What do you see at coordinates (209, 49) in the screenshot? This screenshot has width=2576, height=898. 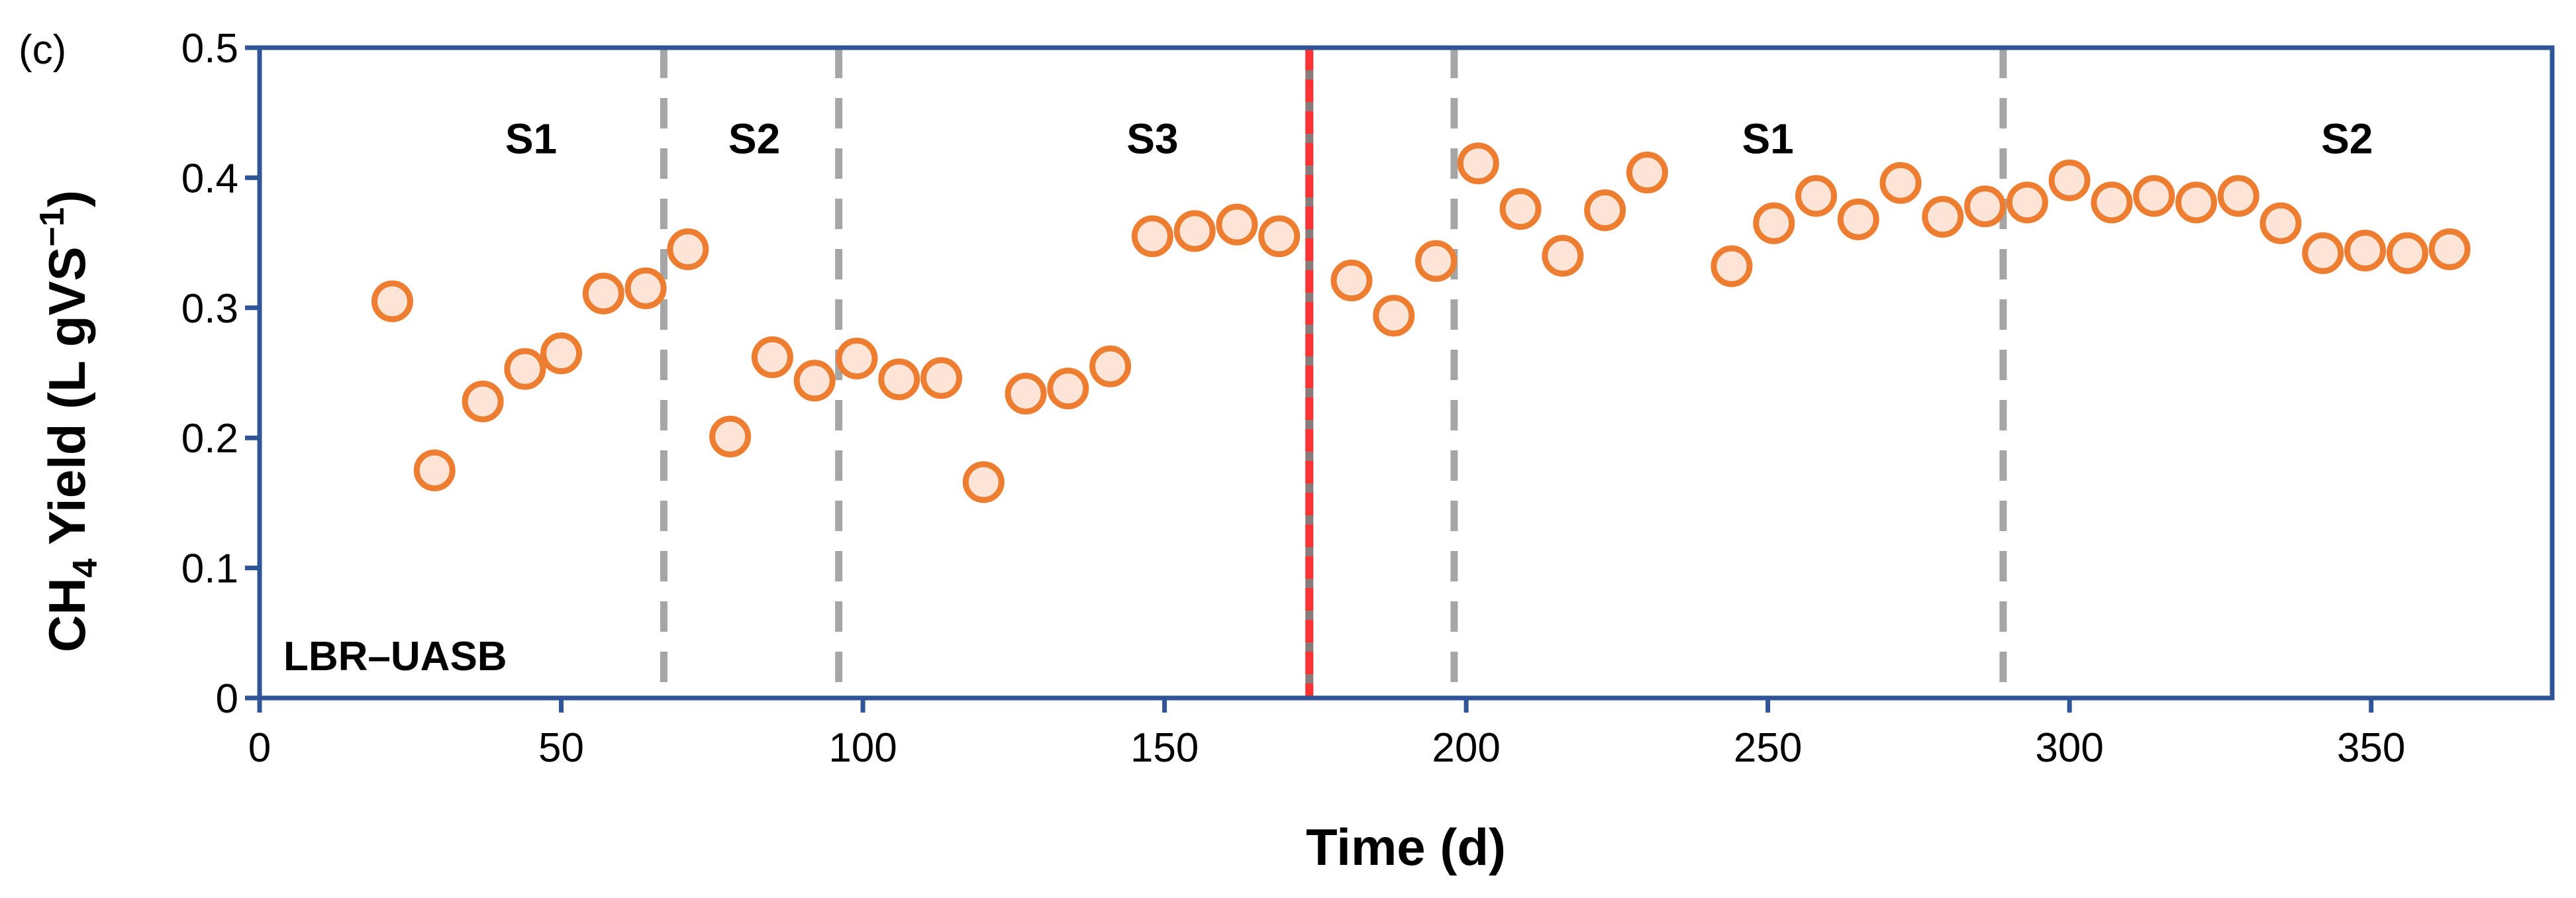 I see `y-tick-label-5: 0.5` at bounding box center [209, 49].